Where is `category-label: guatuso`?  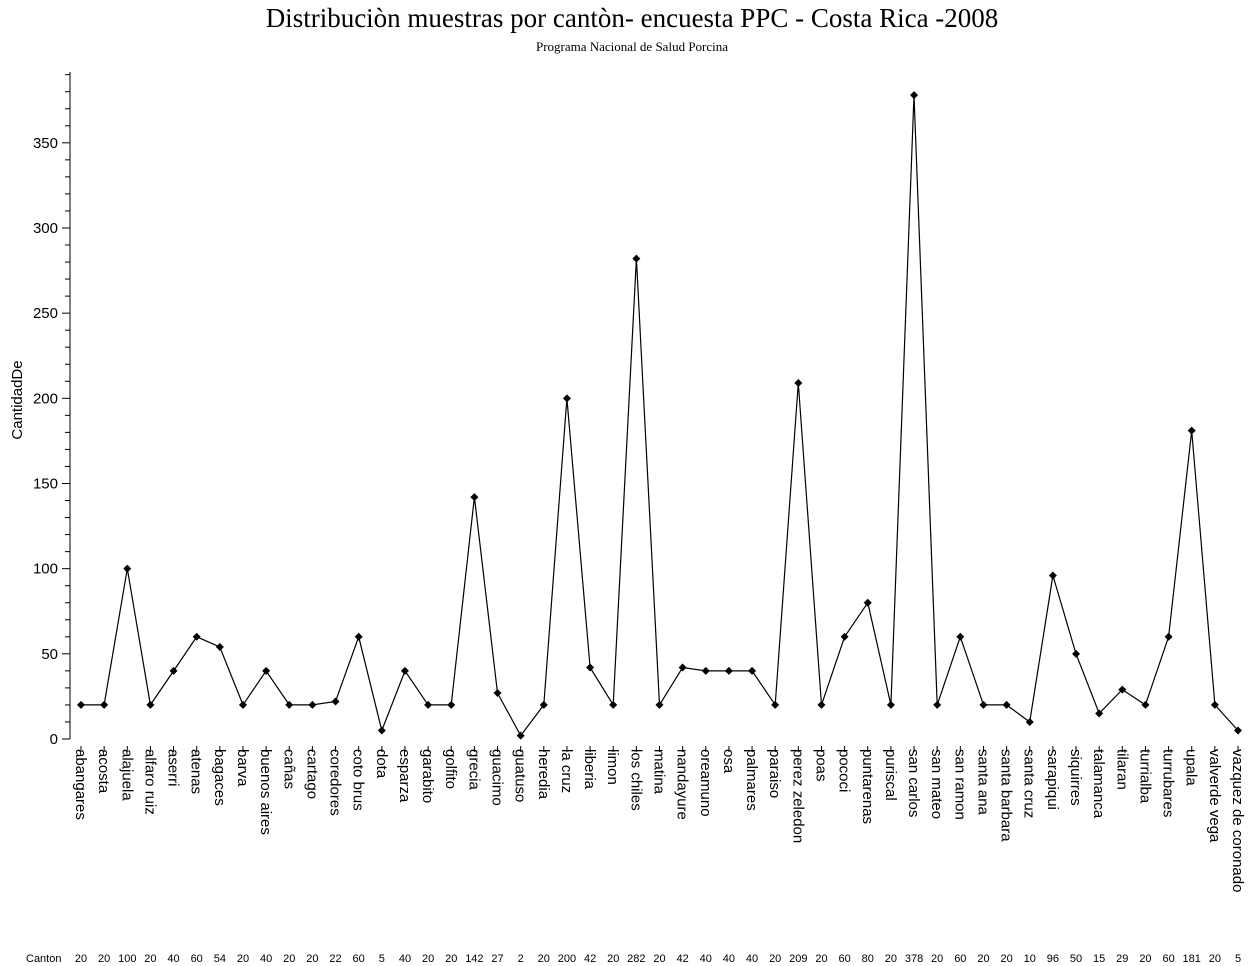
category-label: guatuso is located at coordinates (520, 775).